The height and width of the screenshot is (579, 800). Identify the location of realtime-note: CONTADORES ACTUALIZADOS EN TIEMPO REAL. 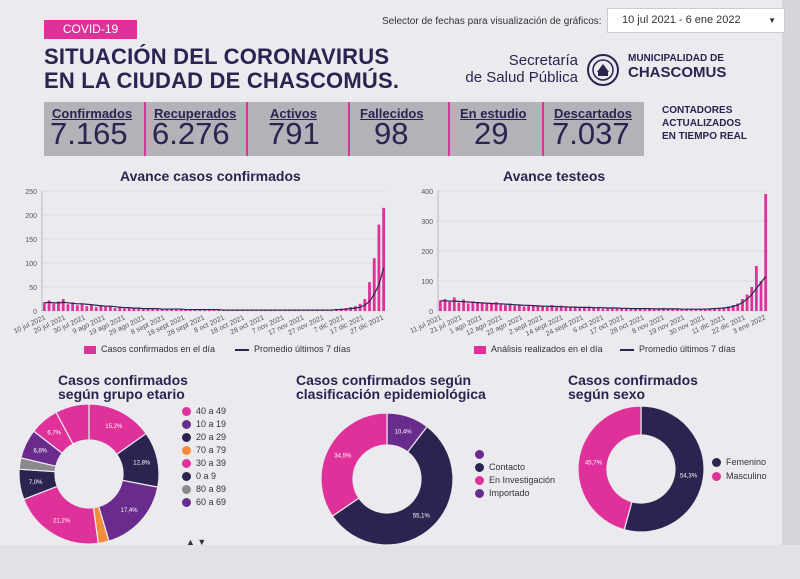
(704, 123).